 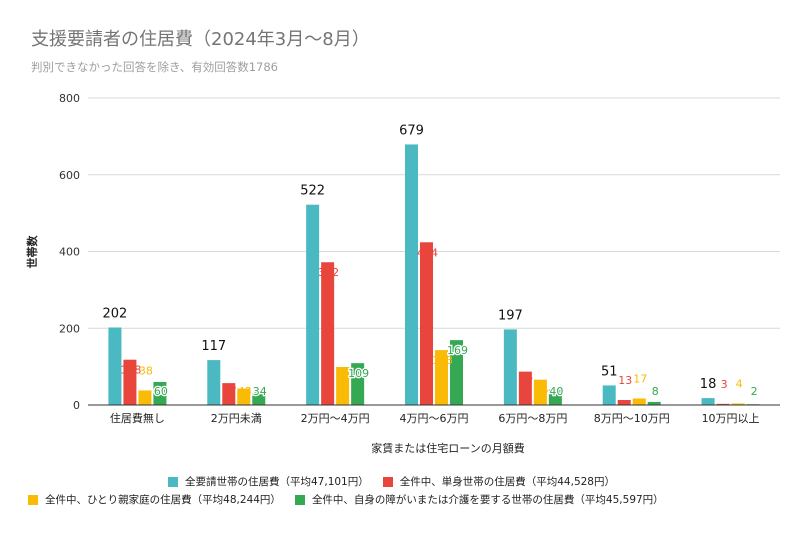 I want to click on data-label: 57, so click(x=230, y=391).